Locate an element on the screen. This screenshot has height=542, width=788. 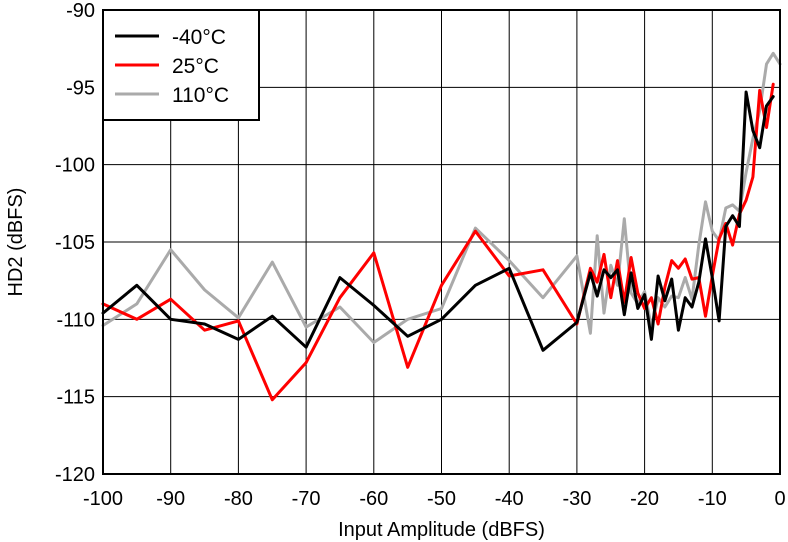
x-tick-label: -10 is located at coordinates (712, 499).